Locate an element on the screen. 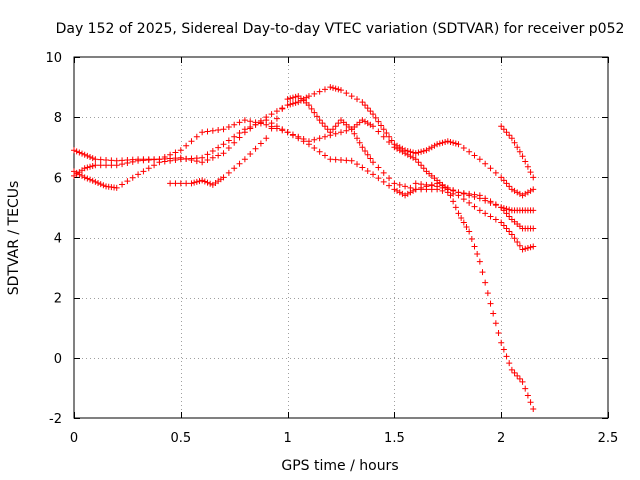  y-tick-label: -2 is located at coordinates (55, 419).